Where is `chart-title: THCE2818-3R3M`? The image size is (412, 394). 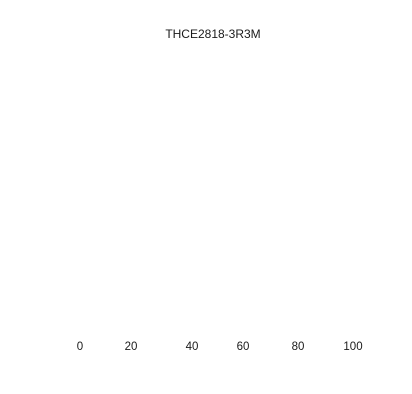
chart-title: THCE2818-3R3M is located at coordinates (212, 34).